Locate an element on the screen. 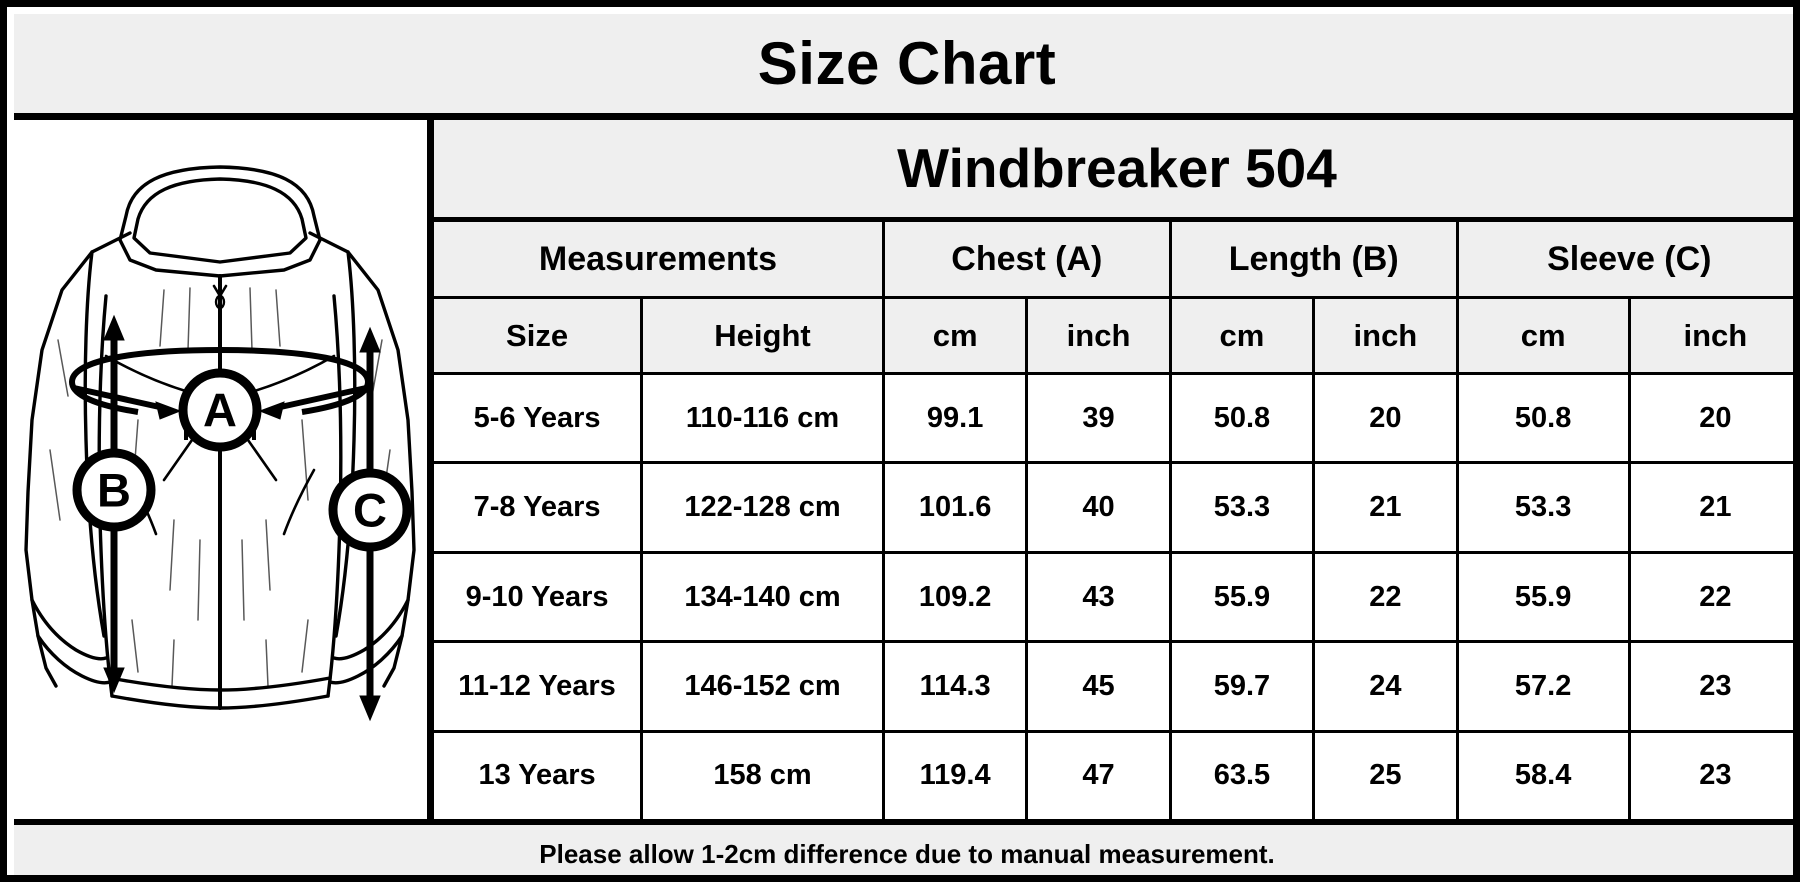  cell-chest-cm: 109.2 is located at coordinates (955, 597).